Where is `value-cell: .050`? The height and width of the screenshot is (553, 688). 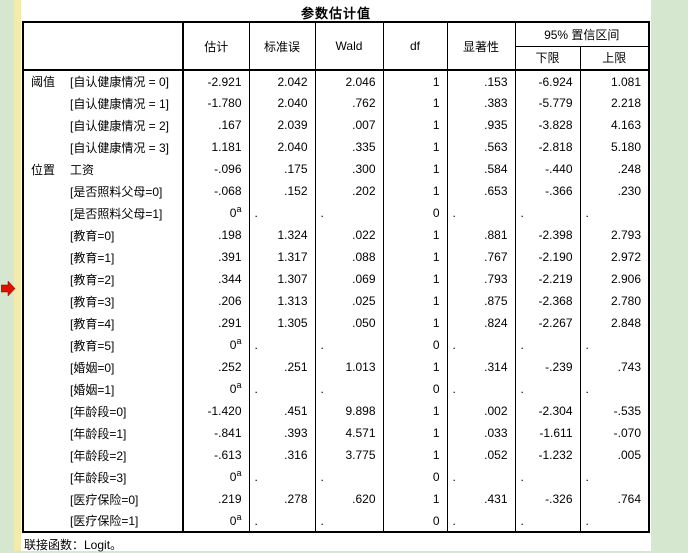 value-cell: .050 is located at coordinates (348, 323).